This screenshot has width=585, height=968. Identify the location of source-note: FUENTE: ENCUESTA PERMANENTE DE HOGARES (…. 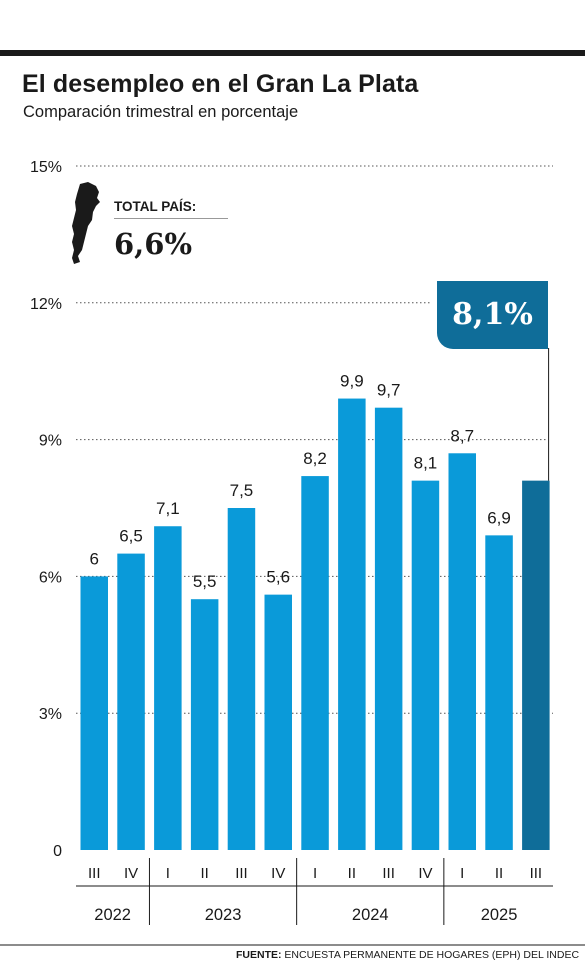
(292, 957).